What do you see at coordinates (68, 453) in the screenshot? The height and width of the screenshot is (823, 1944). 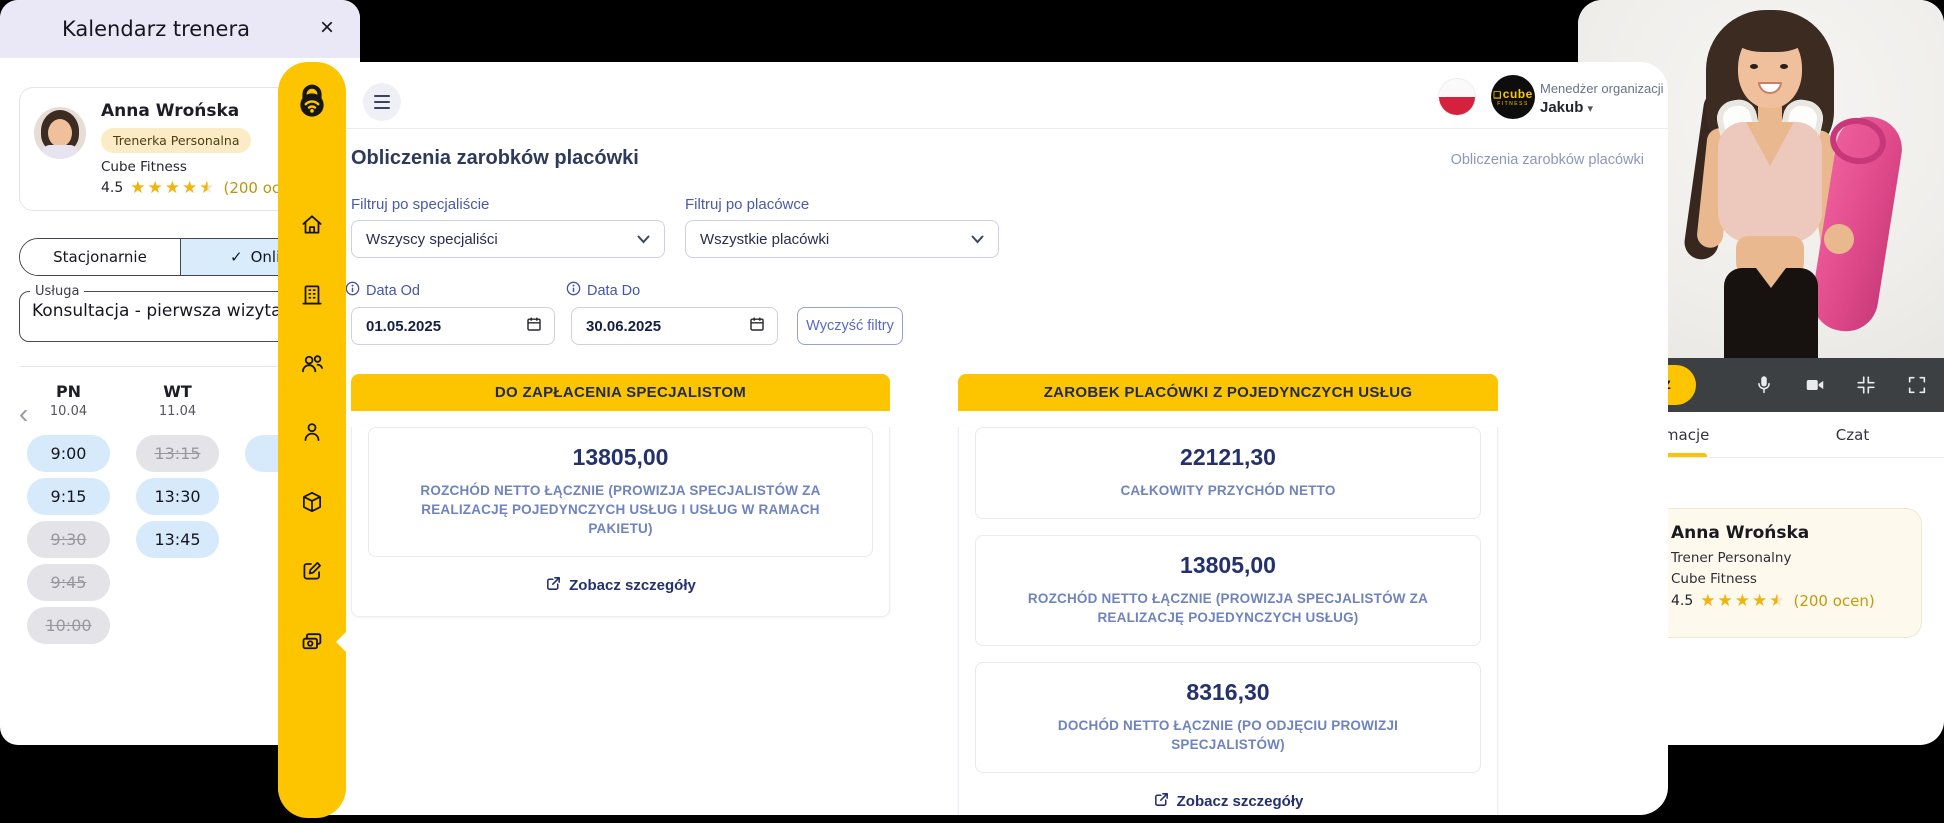 I see `time-slot: 9:00` at bounding box center [68, 453].